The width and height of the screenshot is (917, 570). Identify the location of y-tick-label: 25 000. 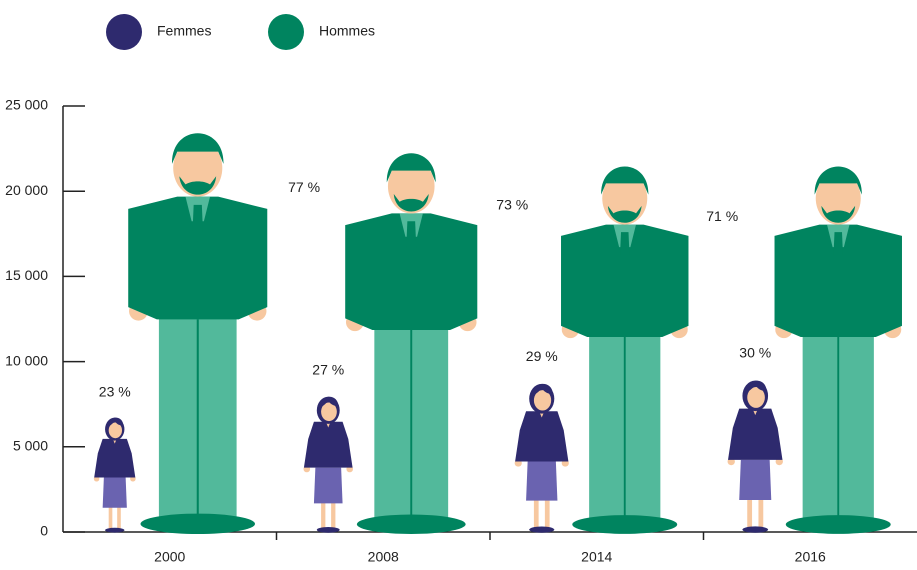
(26, 105).